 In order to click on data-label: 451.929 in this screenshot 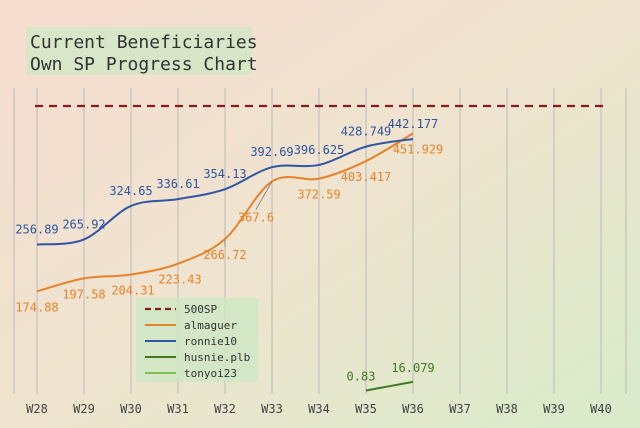, I will do `click(418, 149)`.